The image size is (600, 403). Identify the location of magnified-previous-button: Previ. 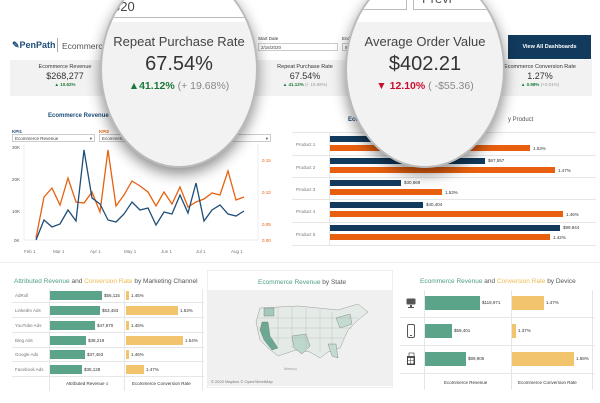
(458, 5).